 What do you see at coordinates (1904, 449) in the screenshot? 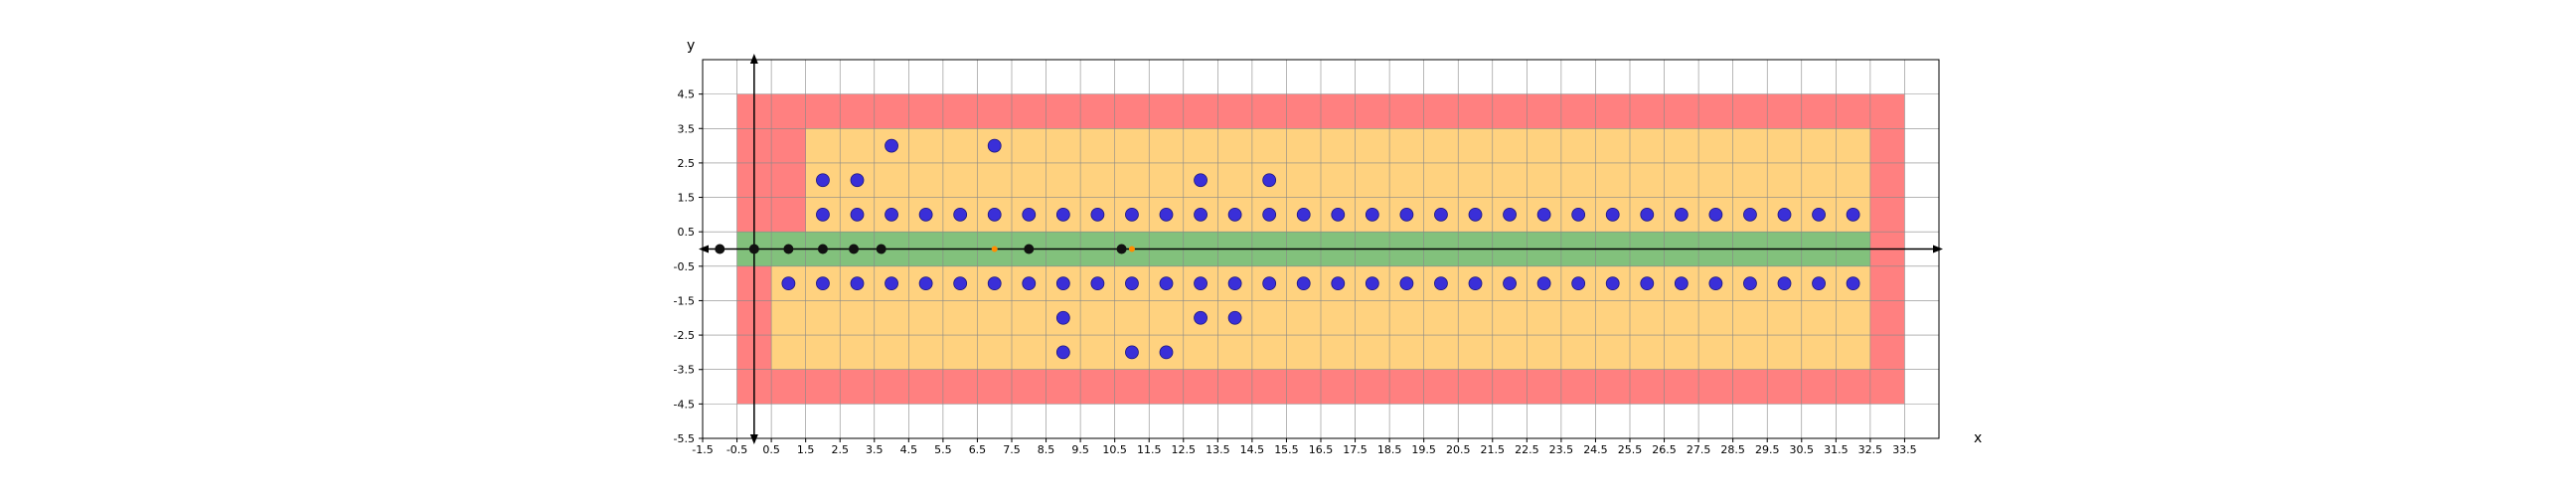
I see `x-tick-label: 33.5` at bounding box center [1904, 449].